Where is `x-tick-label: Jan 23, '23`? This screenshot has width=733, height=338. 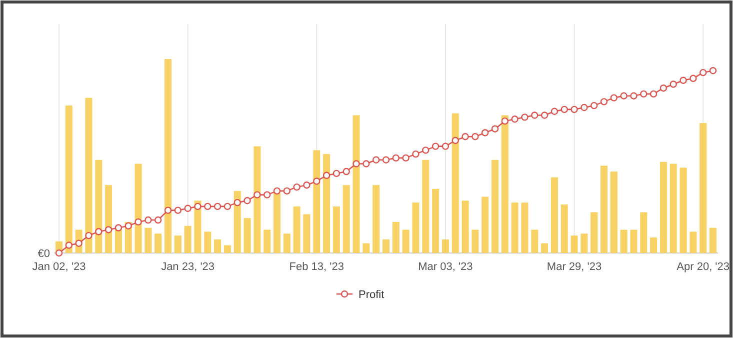
x-tick-label: Jan 23, '23 is located at coordinates (188, 267).